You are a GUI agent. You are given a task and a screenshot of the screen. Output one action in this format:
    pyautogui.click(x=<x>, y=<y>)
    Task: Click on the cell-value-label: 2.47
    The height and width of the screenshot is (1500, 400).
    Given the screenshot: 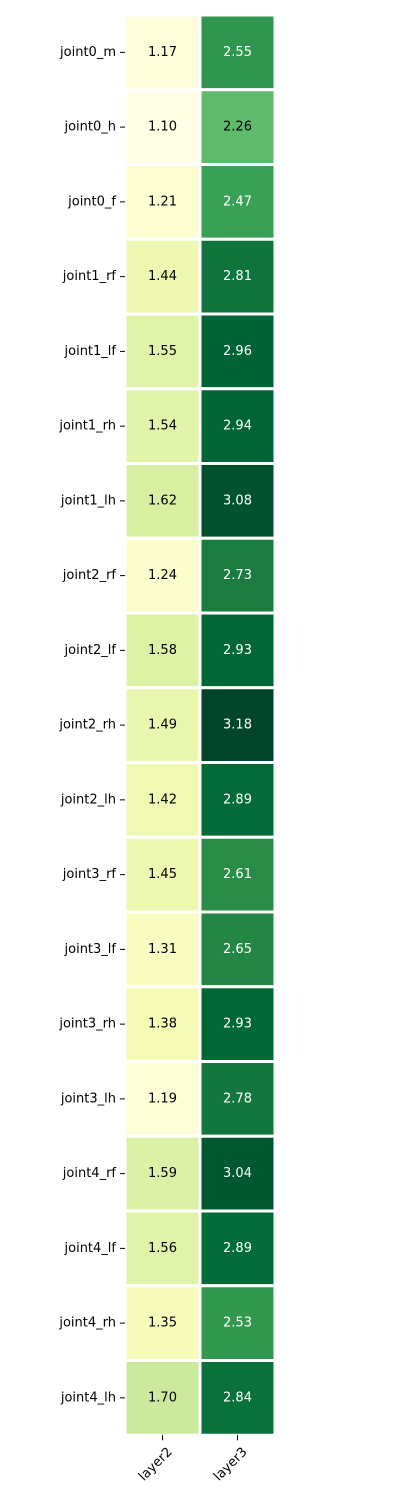 What is the action you would take?
    pyautogui.click(x=237, y=201)
    